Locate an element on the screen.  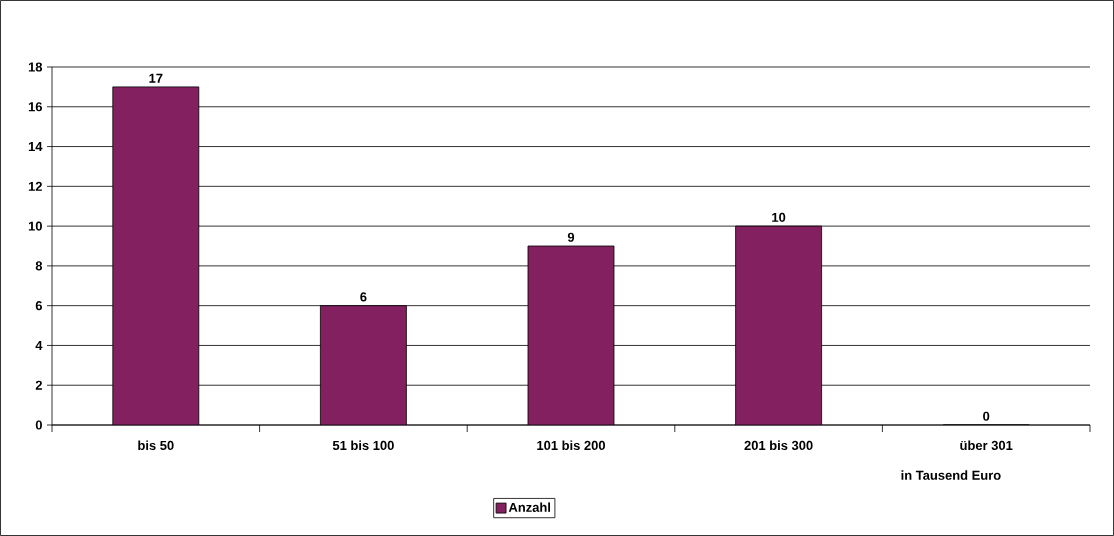
y-tick-label: 2 is located at coordinates (38, 385).